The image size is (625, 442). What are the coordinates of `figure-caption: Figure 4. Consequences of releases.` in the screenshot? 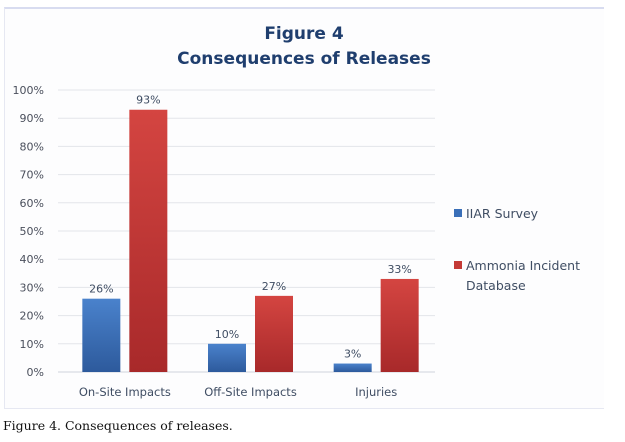 It's located at (118, 425).